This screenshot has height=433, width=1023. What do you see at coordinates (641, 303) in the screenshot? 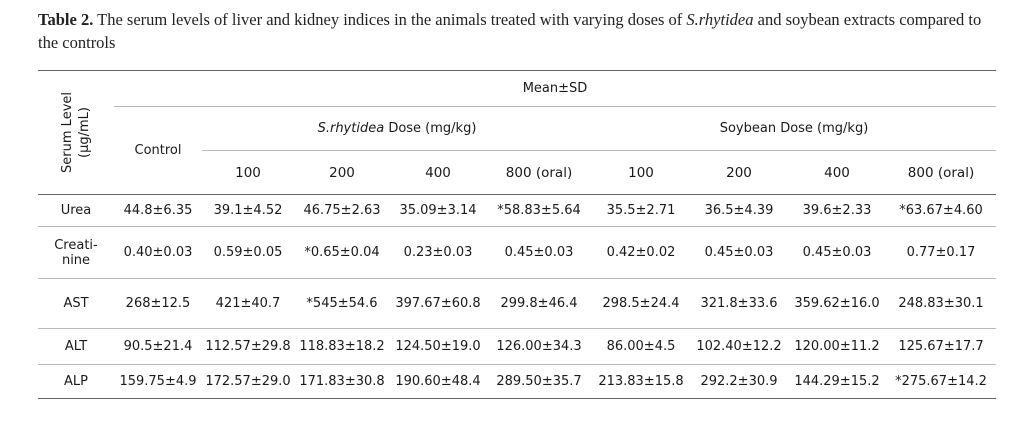
I see `cell-soybean-100: 298.5±24.4` at bounding box center [641, 303].